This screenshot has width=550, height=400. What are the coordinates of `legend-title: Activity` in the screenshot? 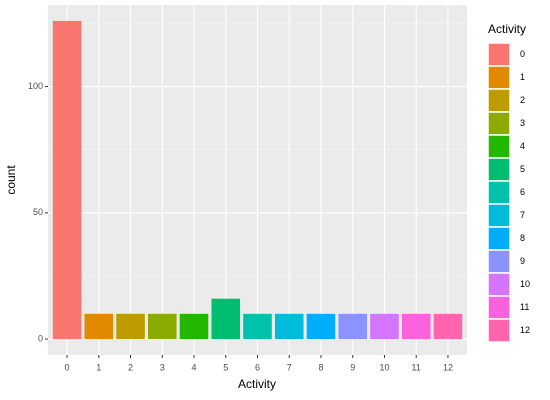 It's located at (507, 29).